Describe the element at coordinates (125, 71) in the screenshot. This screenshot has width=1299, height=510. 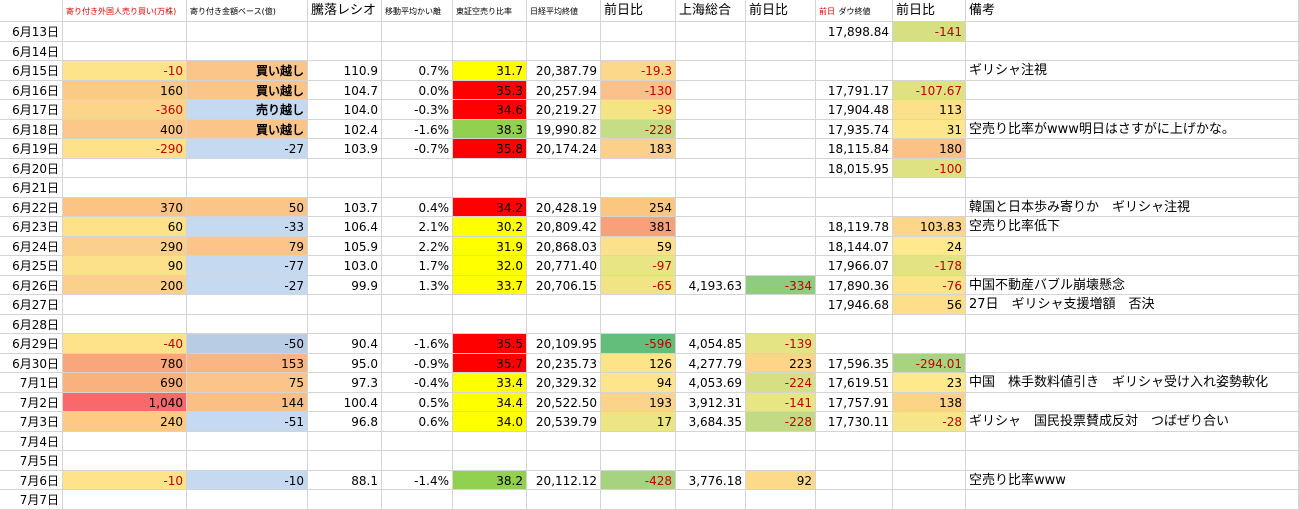
I see `data-cell: -10` at that location.